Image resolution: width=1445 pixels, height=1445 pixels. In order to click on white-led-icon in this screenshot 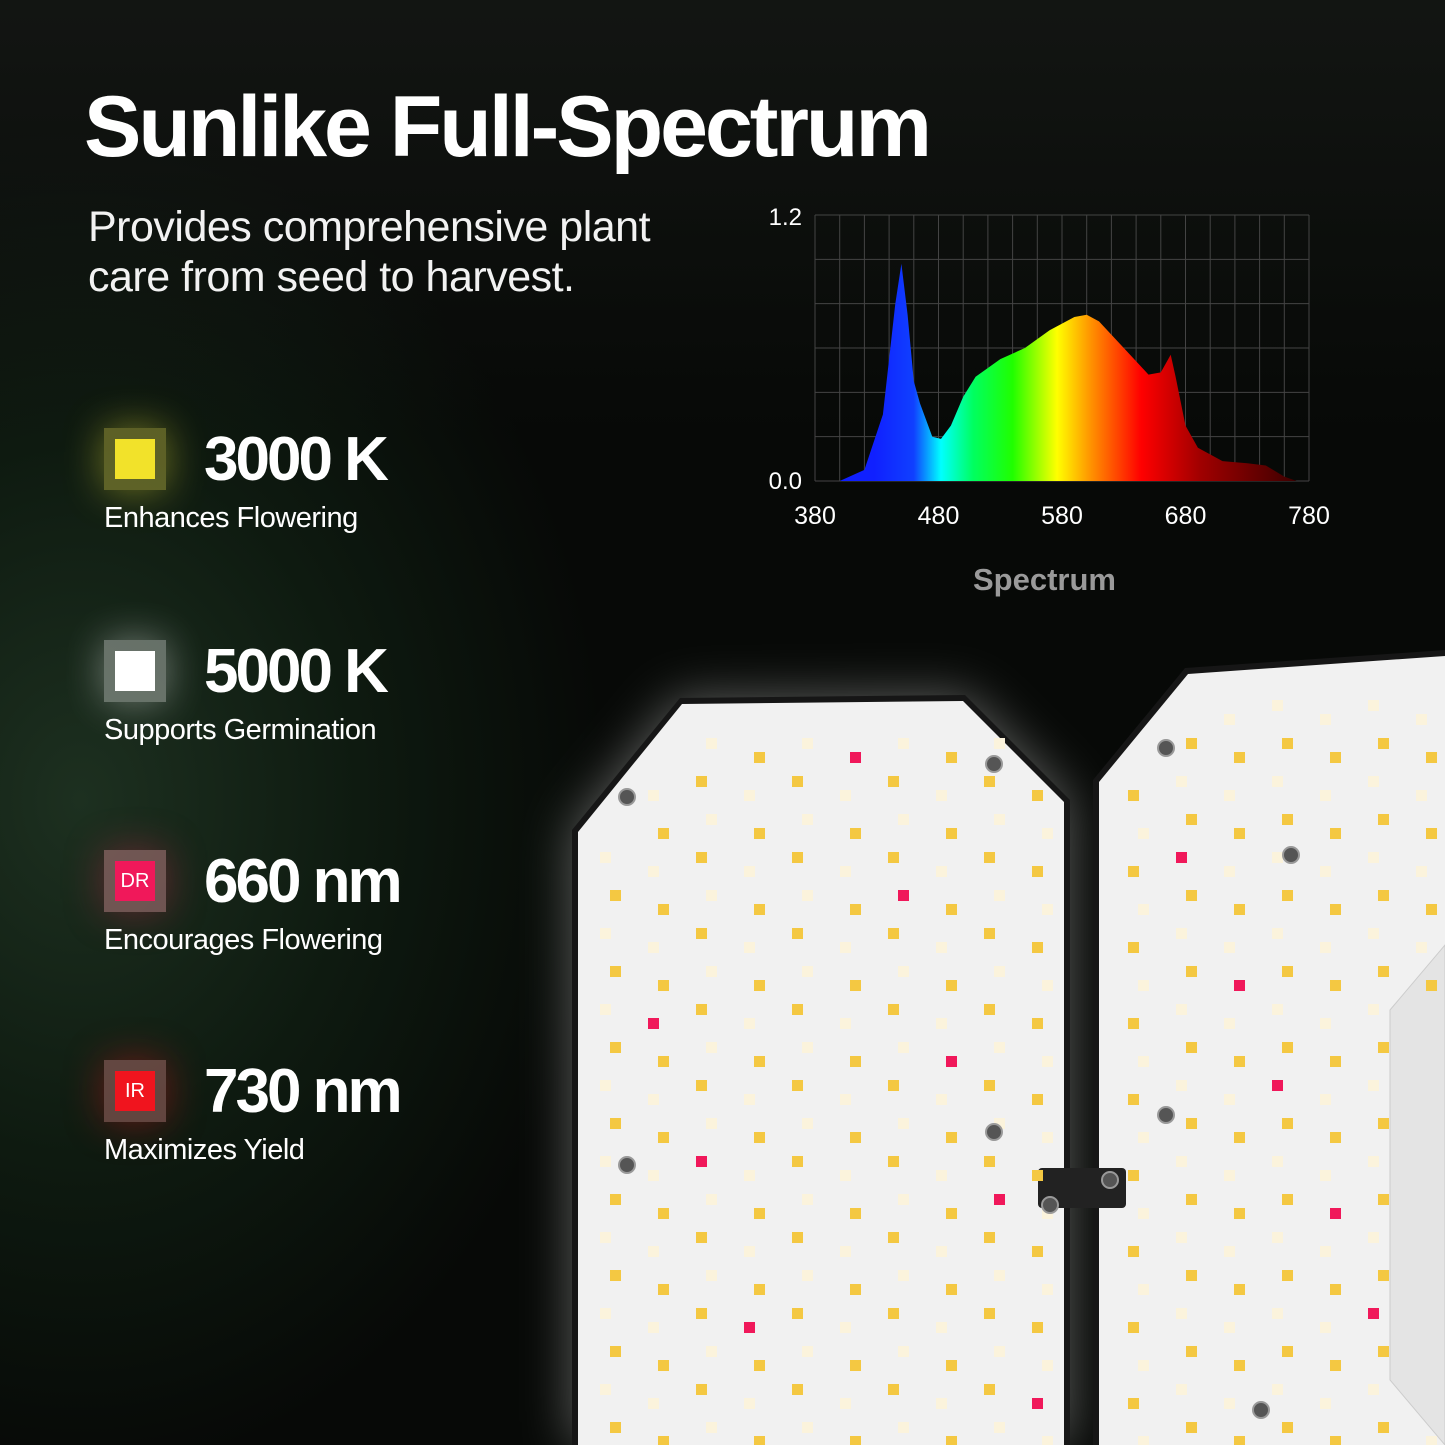, I will do `click(135, 671)`.